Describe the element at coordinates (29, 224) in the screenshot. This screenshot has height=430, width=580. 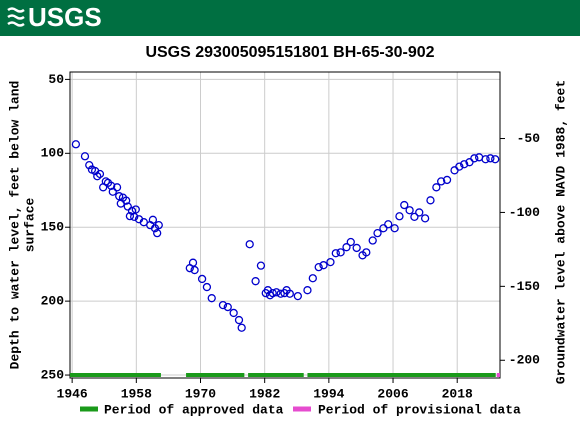
I see `y-axis-label: surface` at that location.